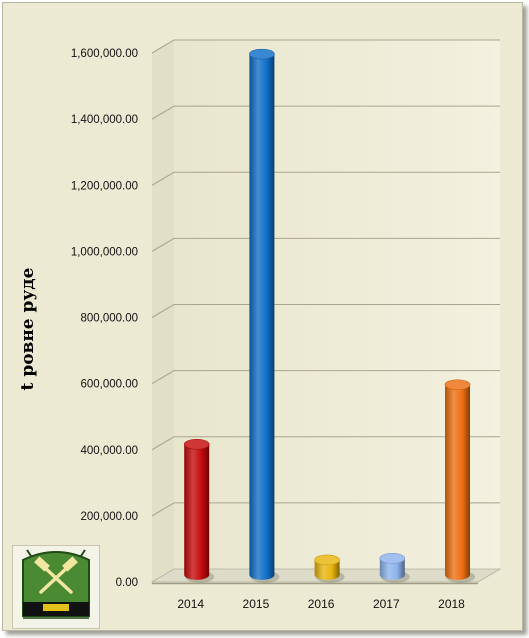 The height and width of the screenshot is (638, 529). I want to click on y-axis-label-text: t ровне руде, so click(28, 329).